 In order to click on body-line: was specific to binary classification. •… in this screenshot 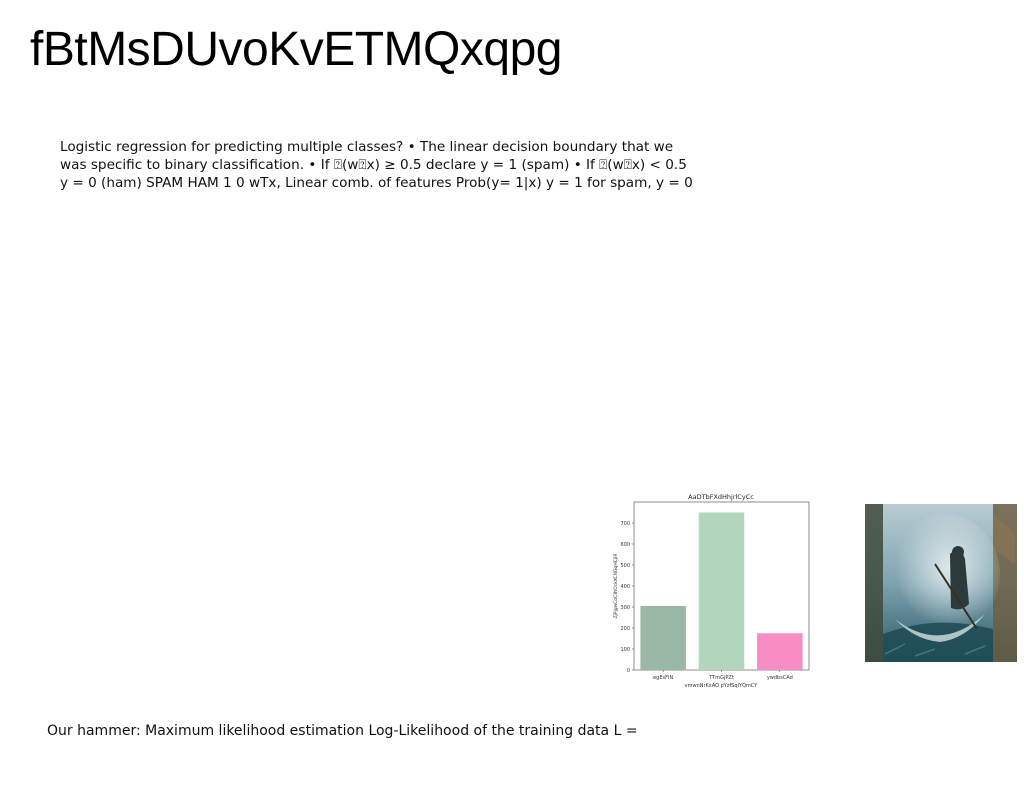, I will do `click(373, 165)`.